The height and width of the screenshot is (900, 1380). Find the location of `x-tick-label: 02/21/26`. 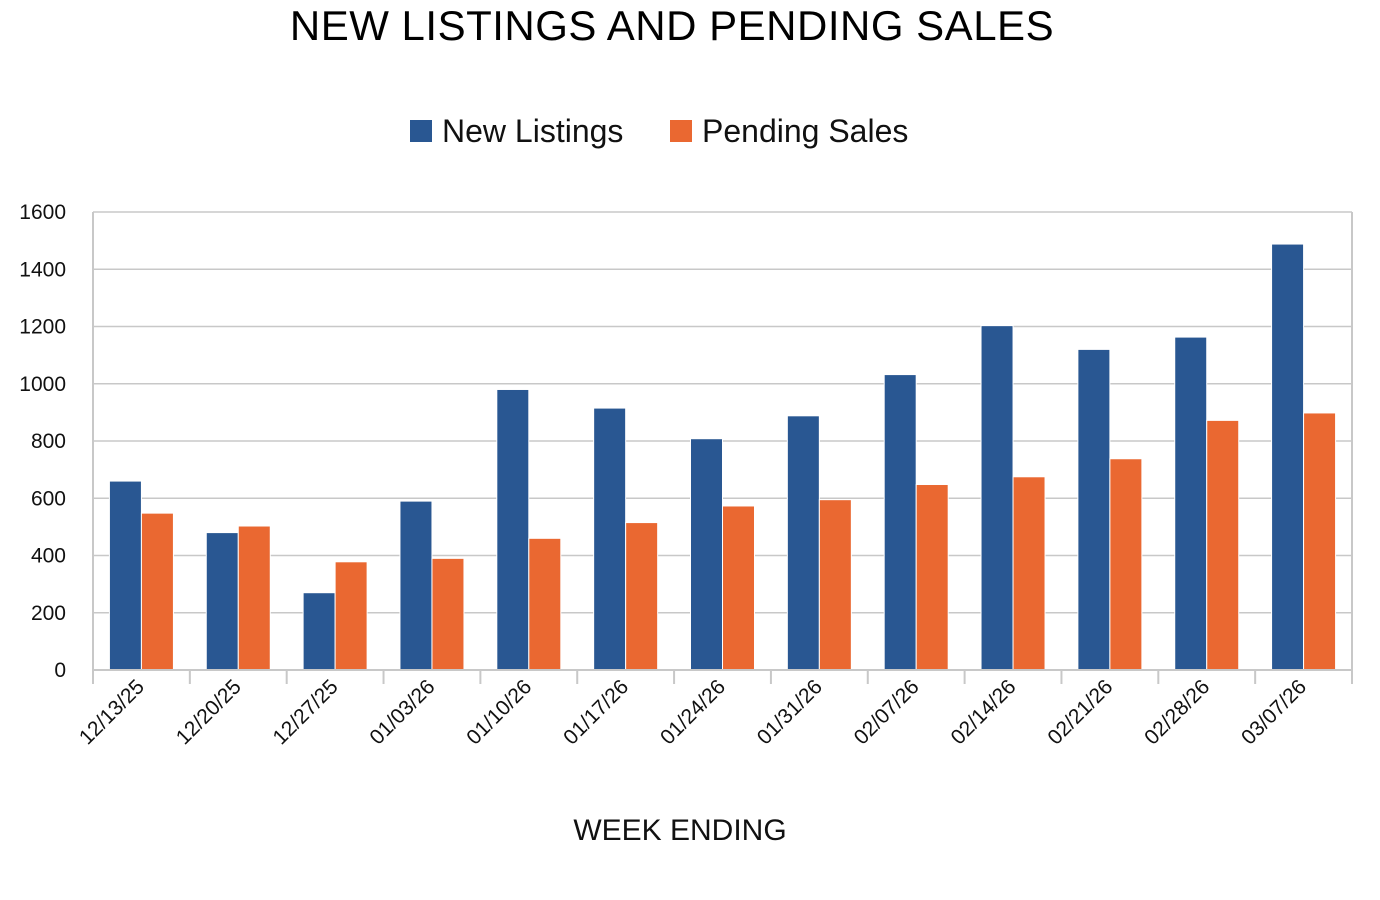

x-tick-label: 02/21/26 is located at coordinates (1080, 712).